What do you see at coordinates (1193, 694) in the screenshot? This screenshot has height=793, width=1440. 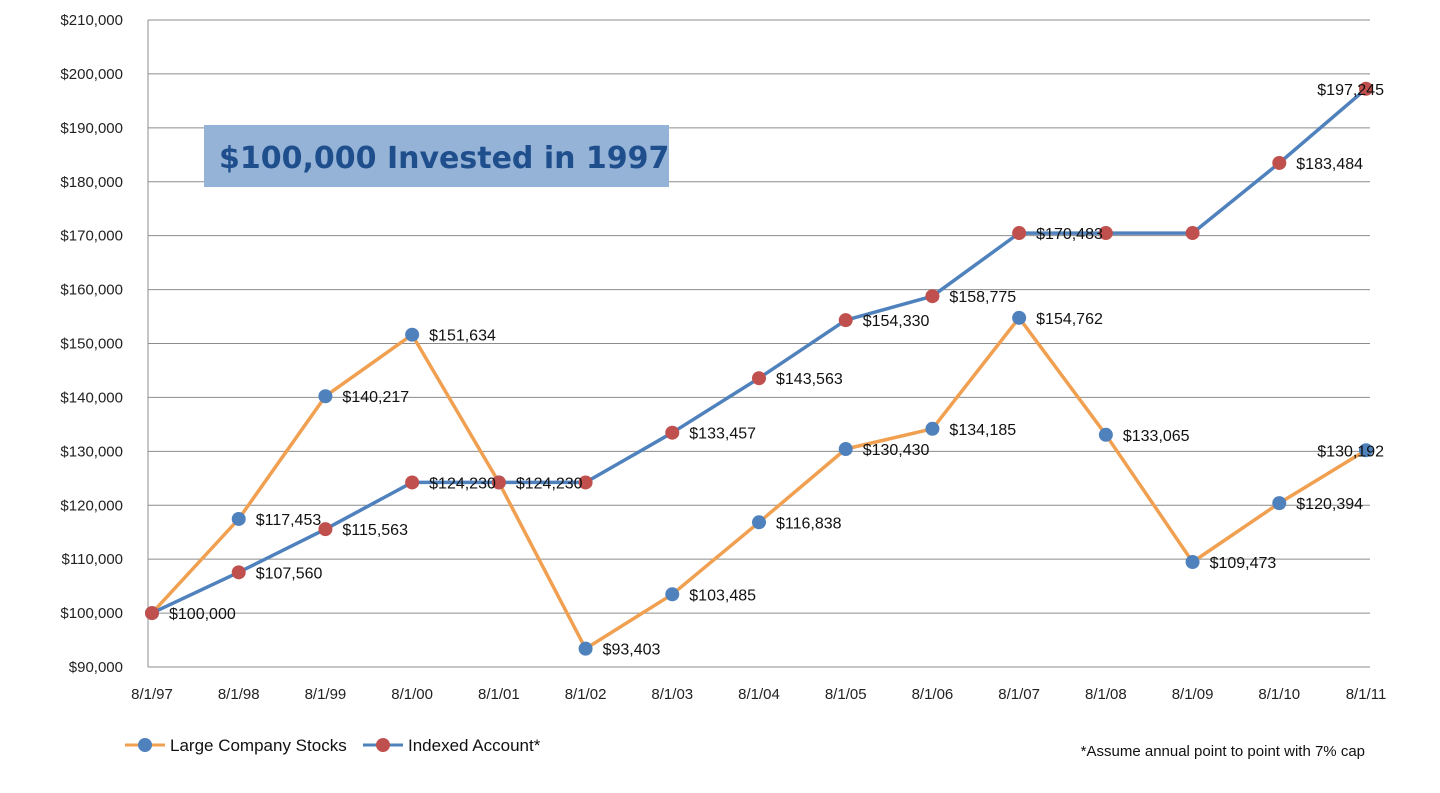 I see `x-tick-label: 8/1/09` at bounding box center [1193, 694].